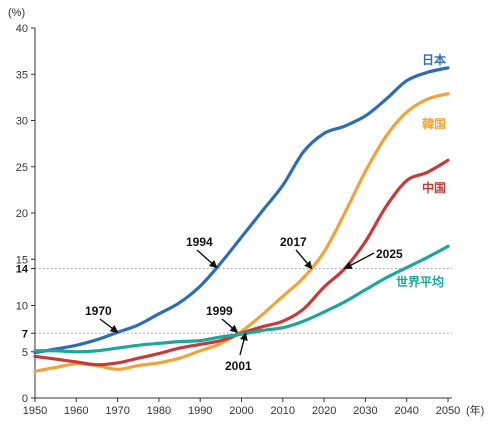 This screenshot has height=430, width=500. Describe the element at coordinates (283, 411) in the screenshot. I see `x-tick-label: 2010` at that location.